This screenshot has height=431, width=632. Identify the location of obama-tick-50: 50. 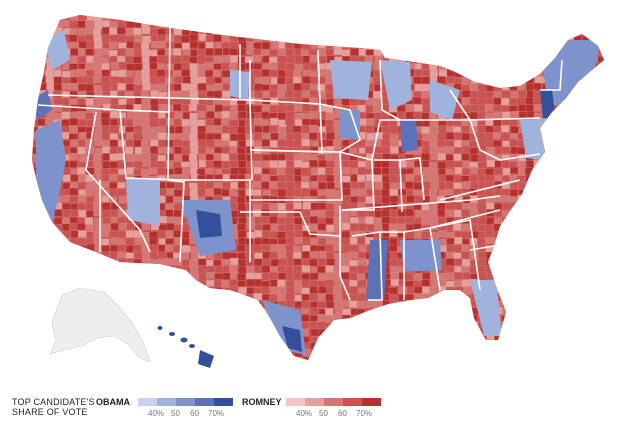
(175, 413).